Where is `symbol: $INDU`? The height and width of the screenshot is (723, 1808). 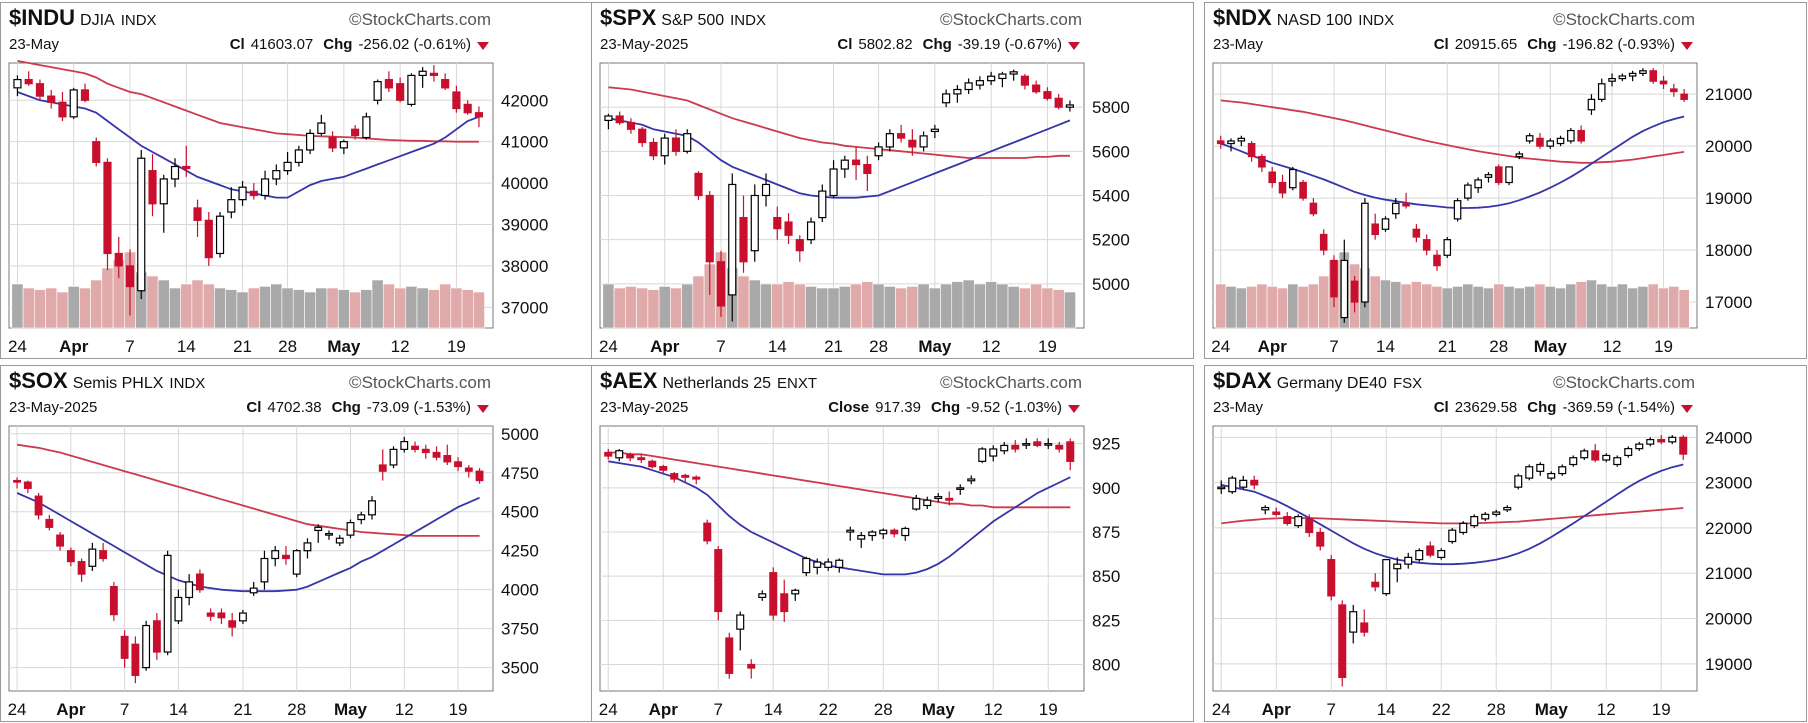
symbol: $INDU is located at coordinates (42, 17).